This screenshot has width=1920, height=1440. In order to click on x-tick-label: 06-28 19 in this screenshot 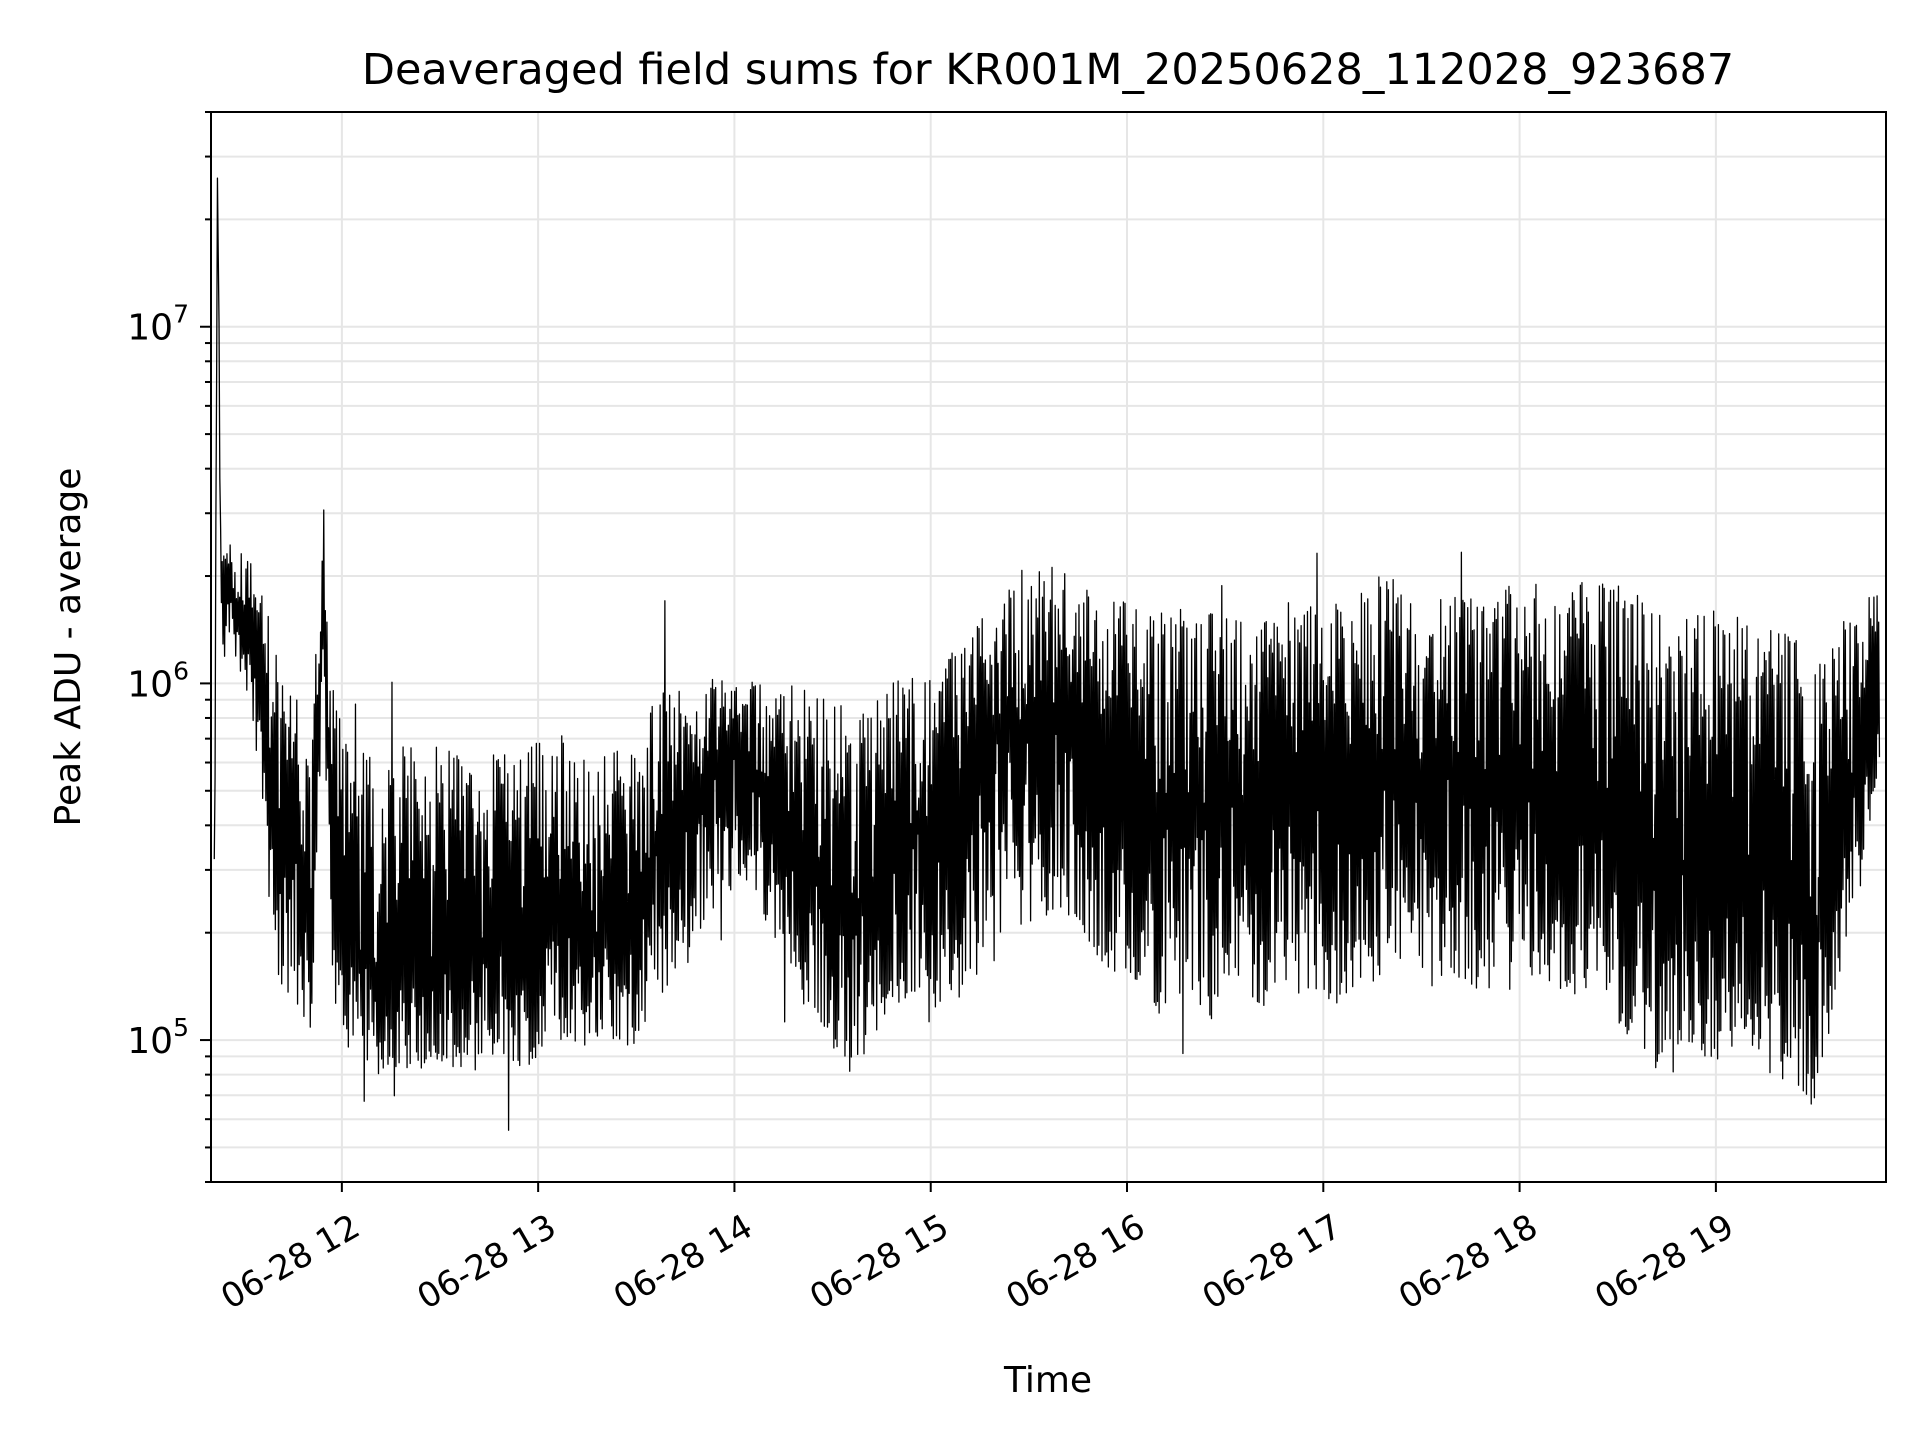, I will do `click(1664, 1262)`.